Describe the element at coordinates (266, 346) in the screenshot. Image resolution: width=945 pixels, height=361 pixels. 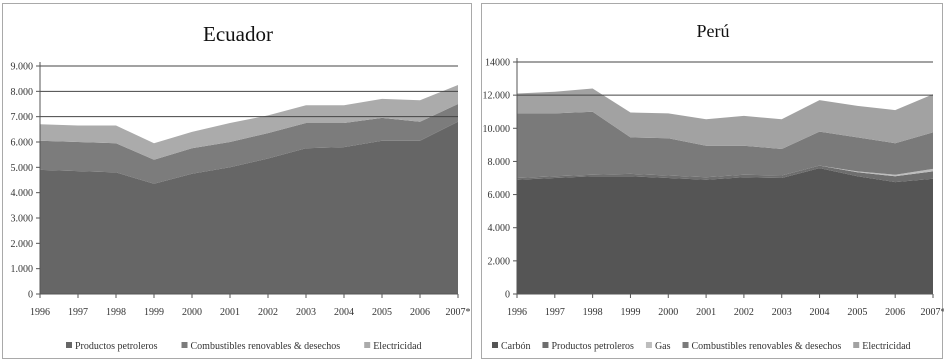
I see `legend-label-1: Combustibles renovables & desechos` at that location.